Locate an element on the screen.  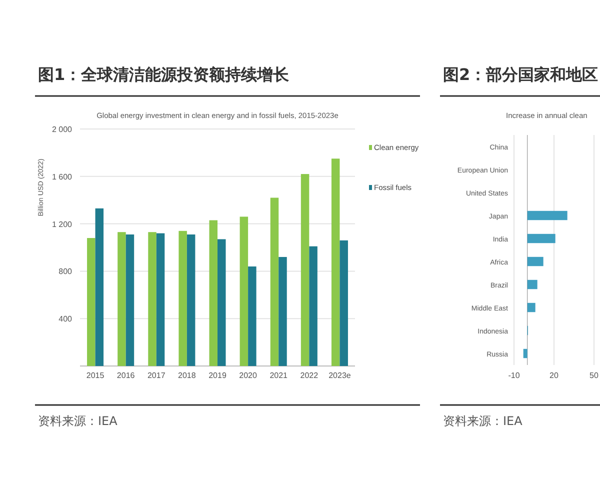
x-tick-label: 2015 is located at coordinates (95, 375).